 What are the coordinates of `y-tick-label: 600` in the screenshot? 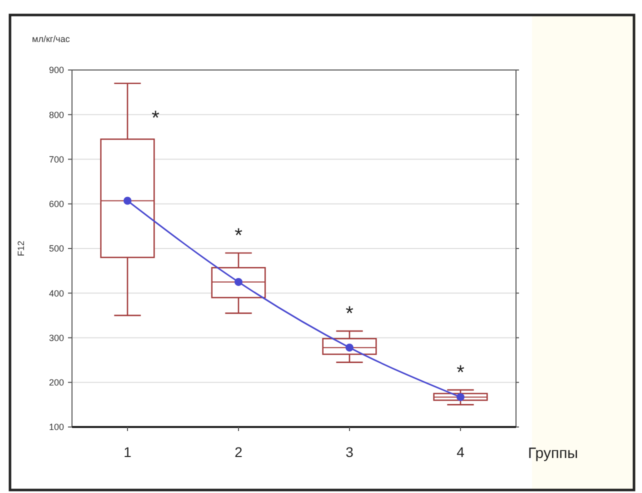 It's located at (56, 204).